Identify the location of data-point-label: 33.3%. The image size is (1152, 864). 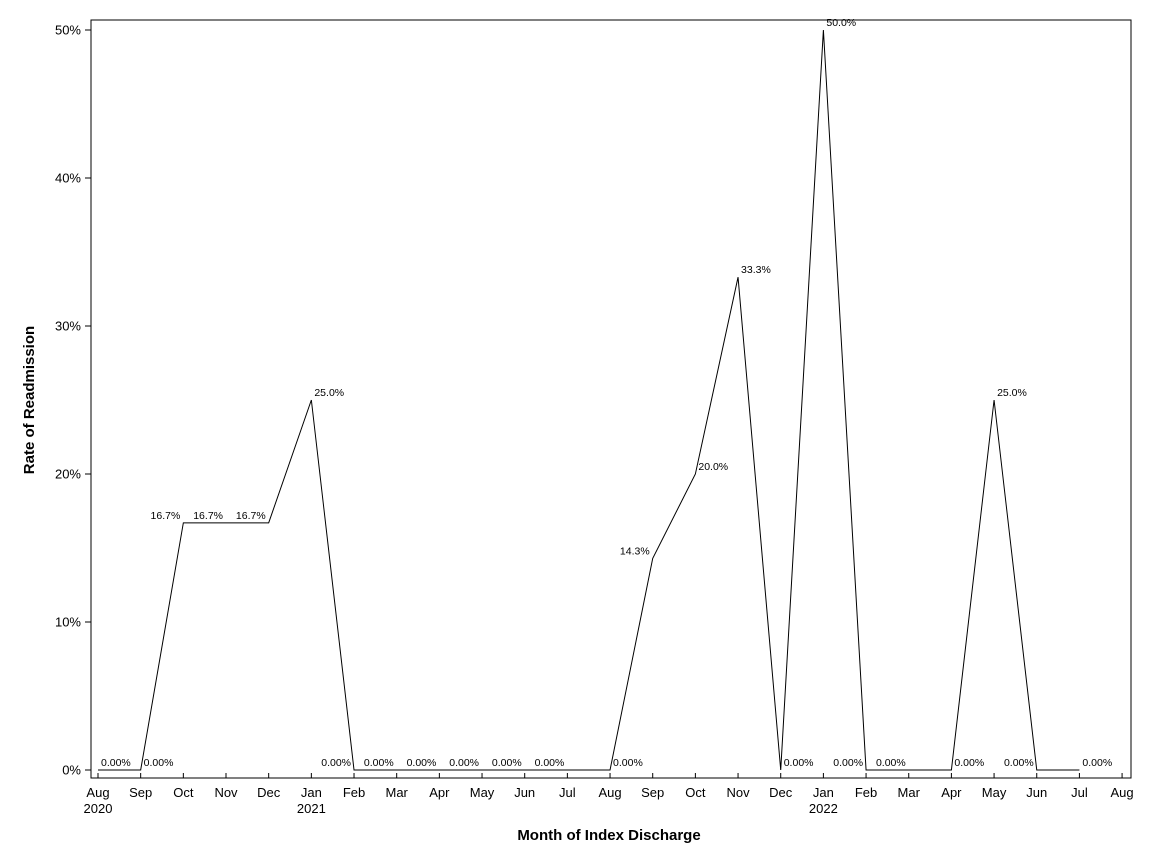
(756, 270).